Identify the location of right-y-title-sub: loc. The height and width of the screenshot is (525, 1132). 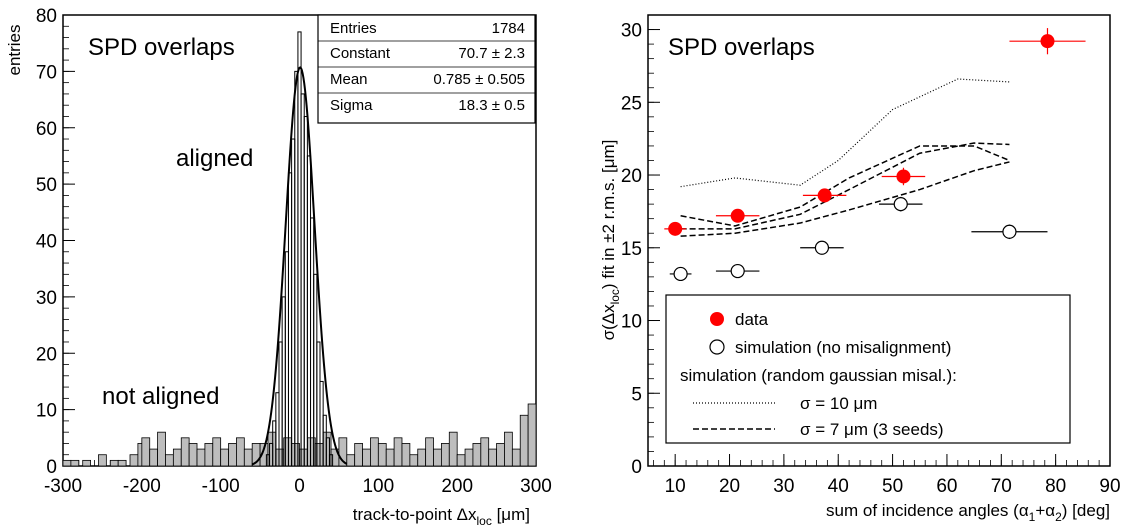
(615, 296).